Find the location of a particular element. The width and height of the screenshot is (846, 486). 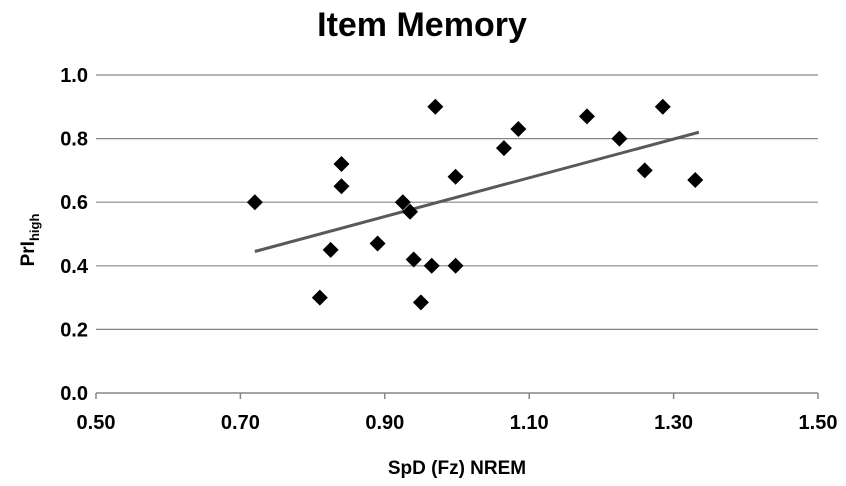

y-axis-ticks: 0.0 0.2 0.4 0.6 0.8 1.0 is located at coordinates (74, 235).